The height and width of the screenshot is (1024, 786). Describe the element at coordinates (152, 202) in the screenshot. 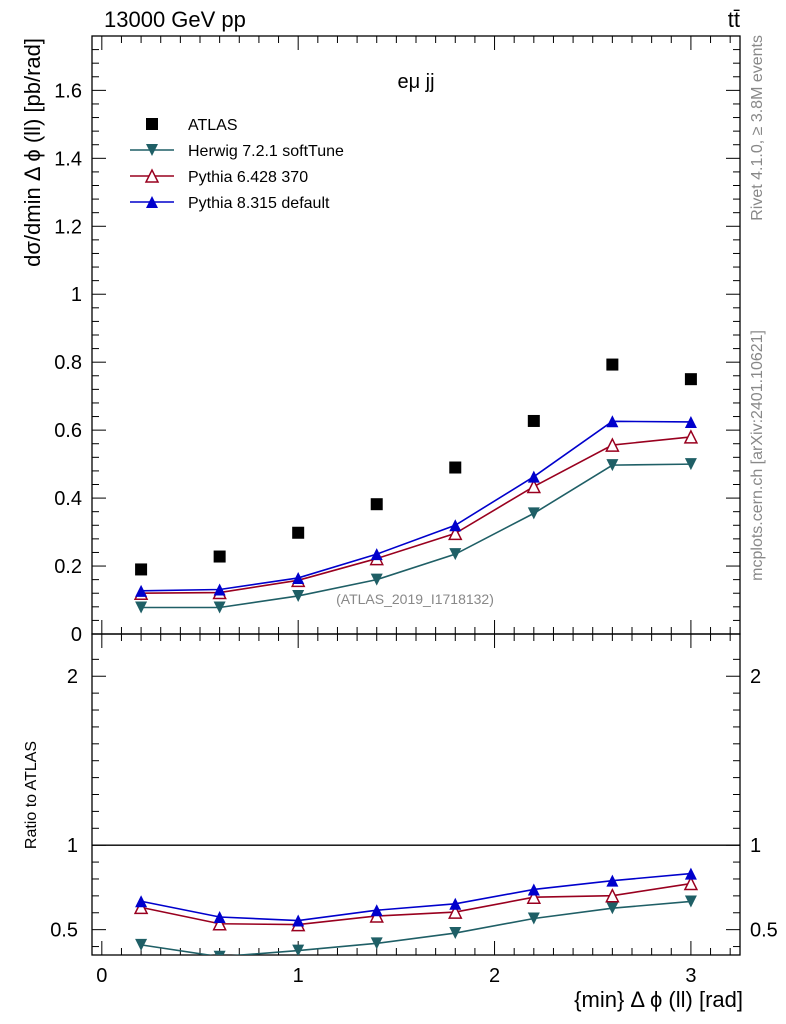

I see `legend-marker-pythia-8-315-default` at that location.